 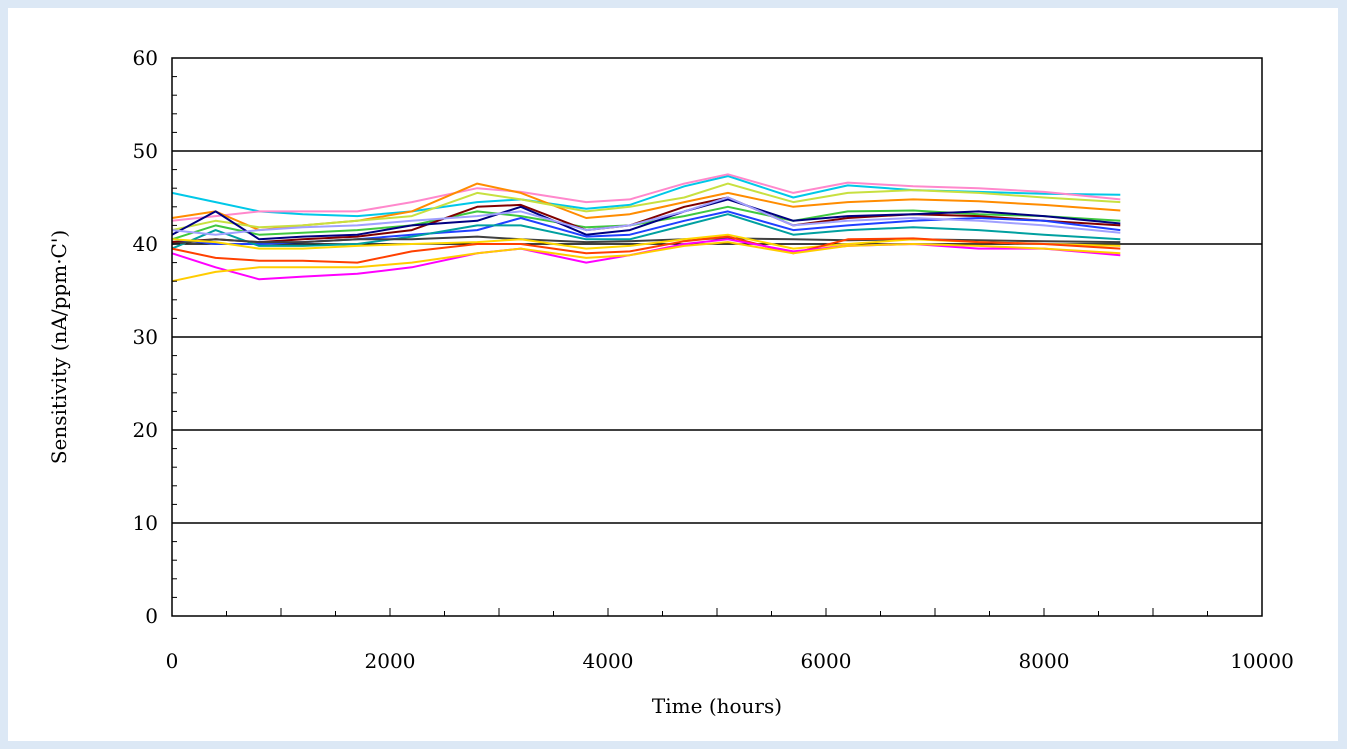 What do you see at coordinates (1262, 661) in the screenshot?
I see `x-tick-label: 10000` at bounding box center [1262, 661].